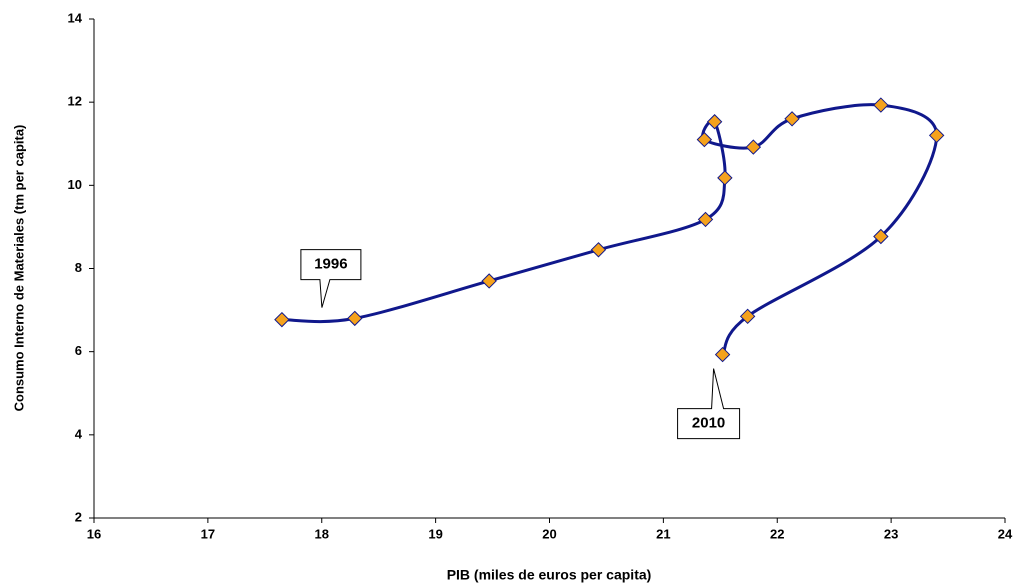  Describe the element at coordinates (75, 17) in the screenshot. I see `y-tick-label: 14` at that location.